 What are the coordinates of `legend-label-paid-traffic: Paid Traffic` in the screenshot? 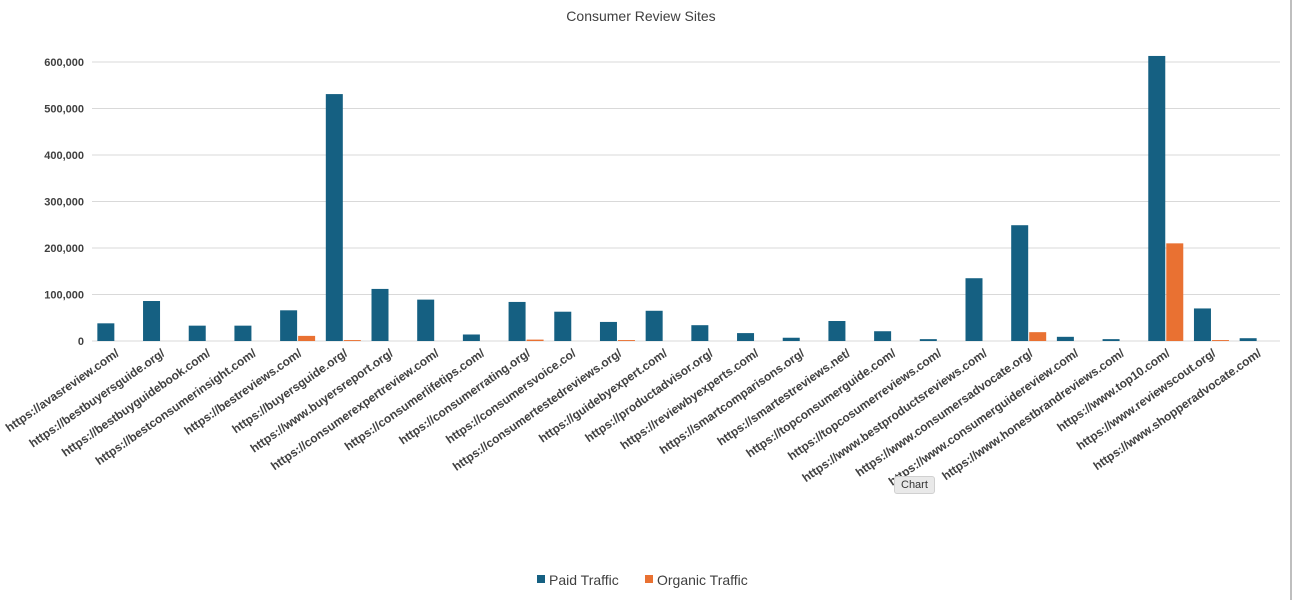 It's located at (584, 580).